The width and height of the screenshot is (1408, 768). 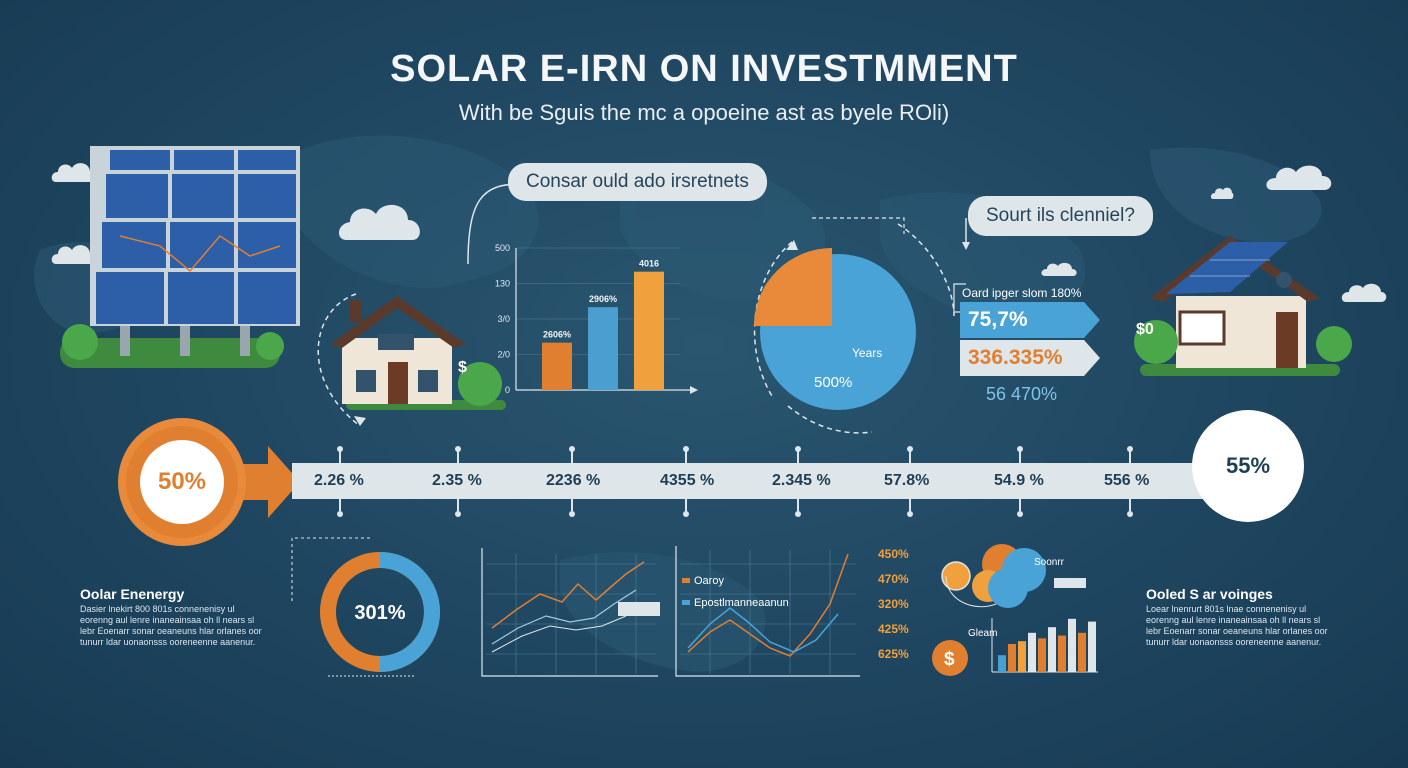 I want to click on y-tick-label: 3/0, so click(x=503, y=319).